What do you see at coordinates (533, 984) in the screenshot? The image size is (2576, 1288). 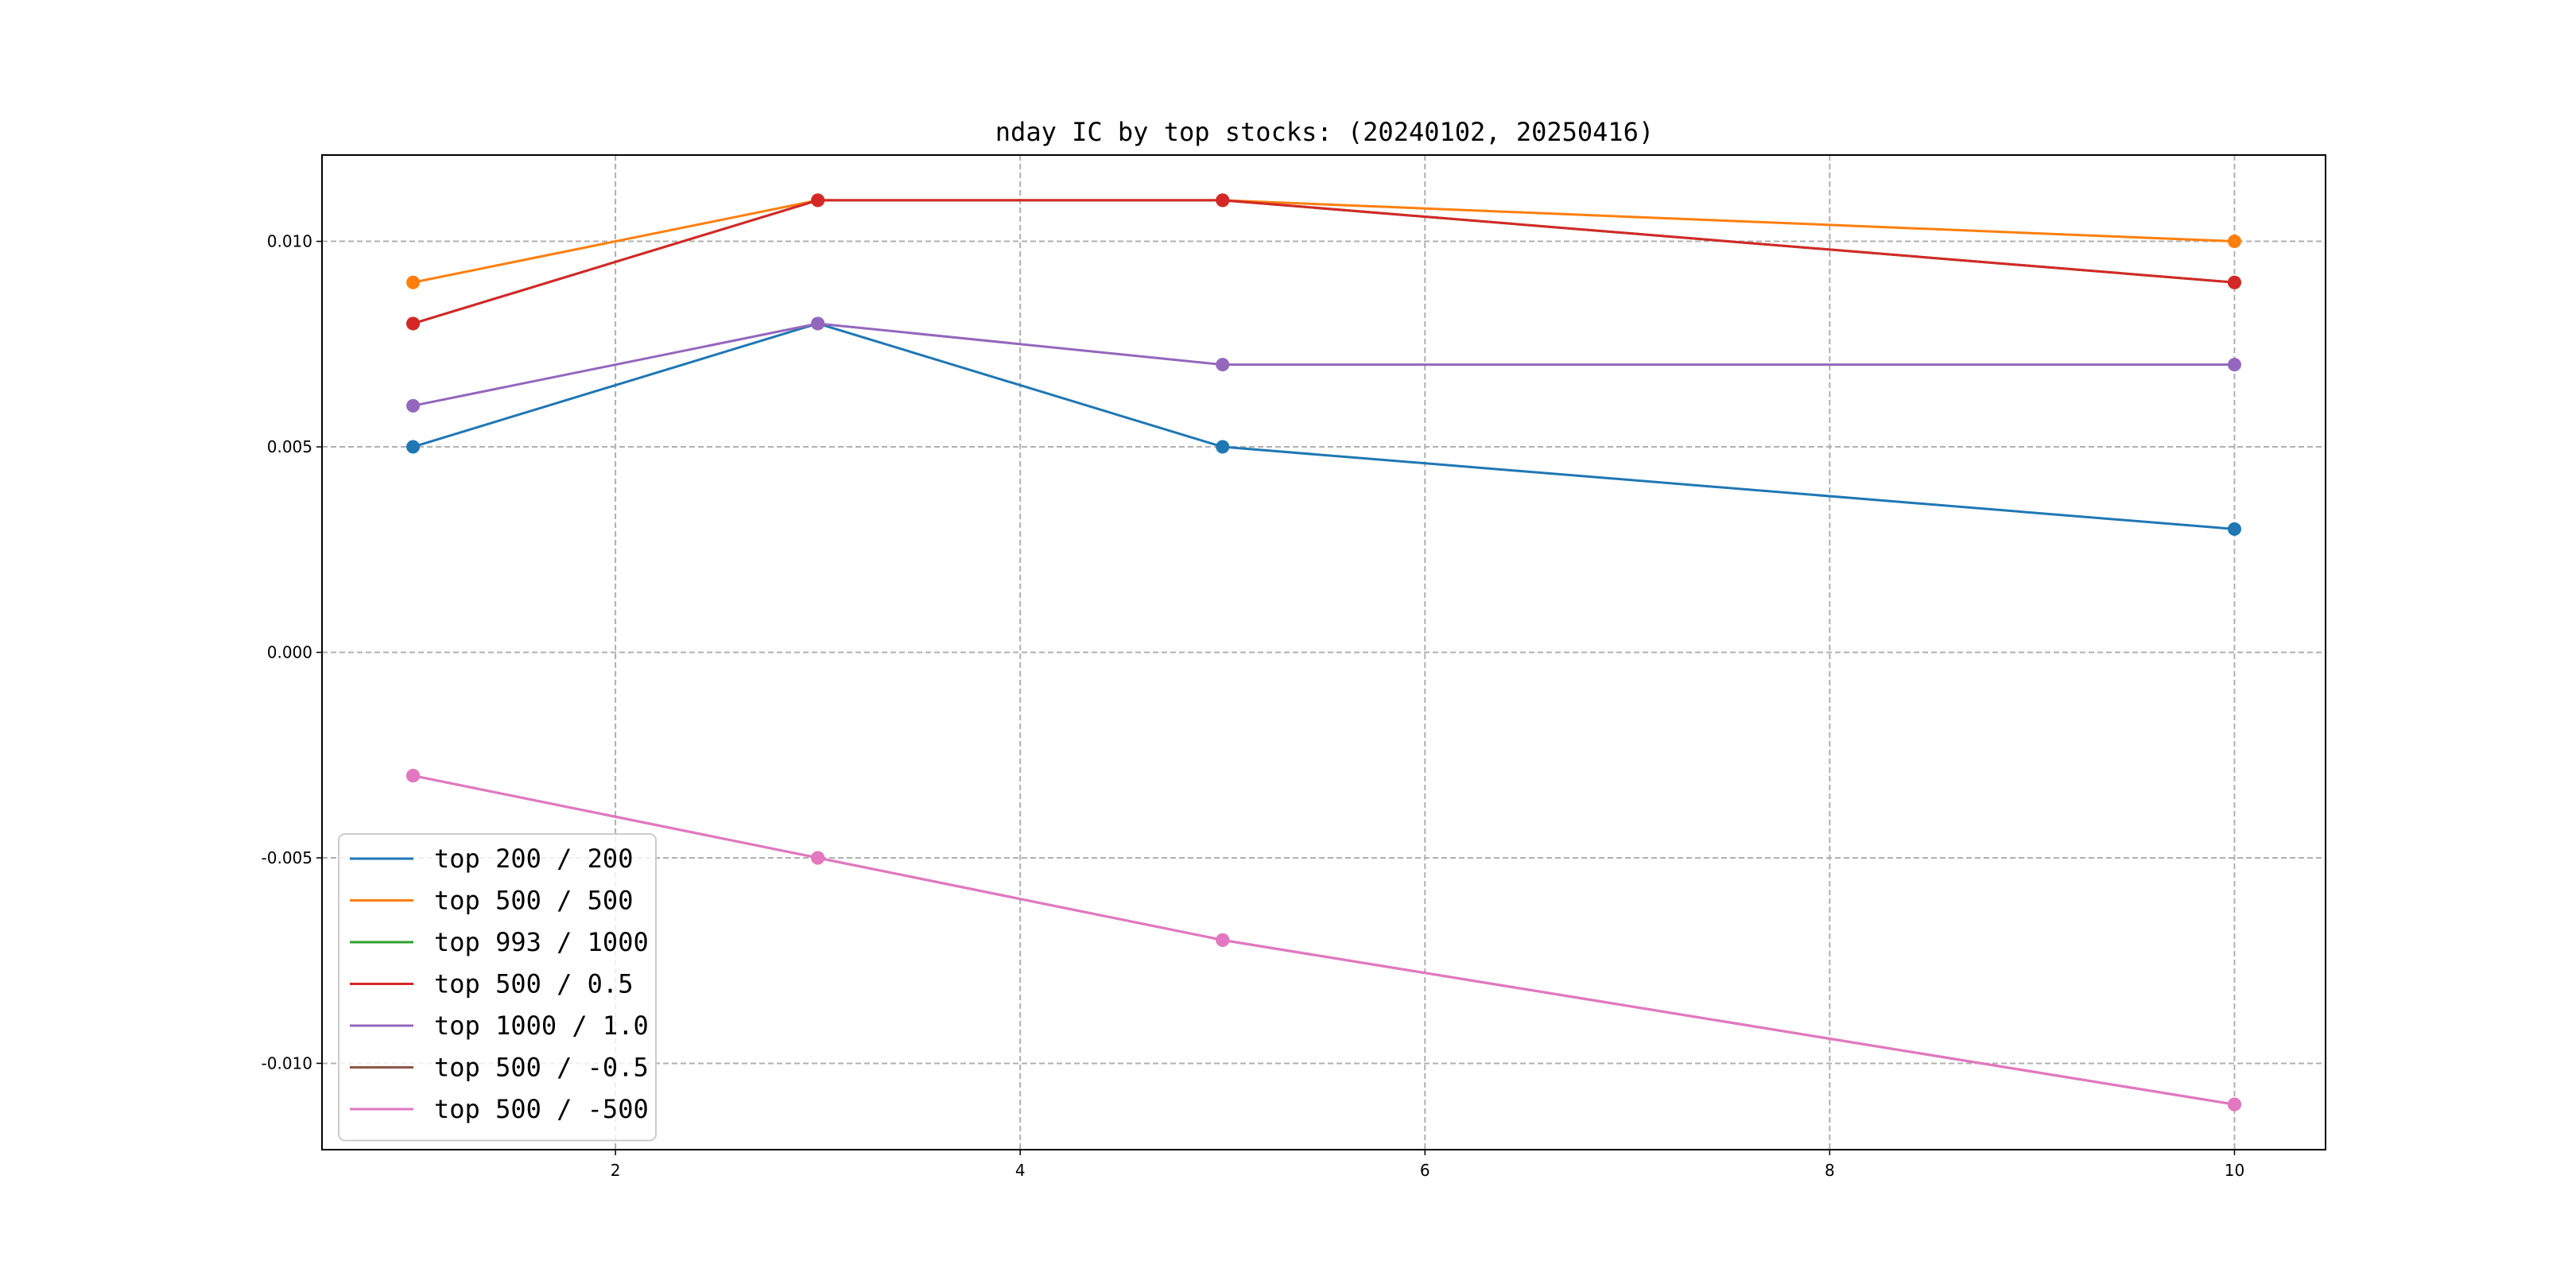 I see `legend-label: top 500 / 0.5` at bounding box center [533, 984].